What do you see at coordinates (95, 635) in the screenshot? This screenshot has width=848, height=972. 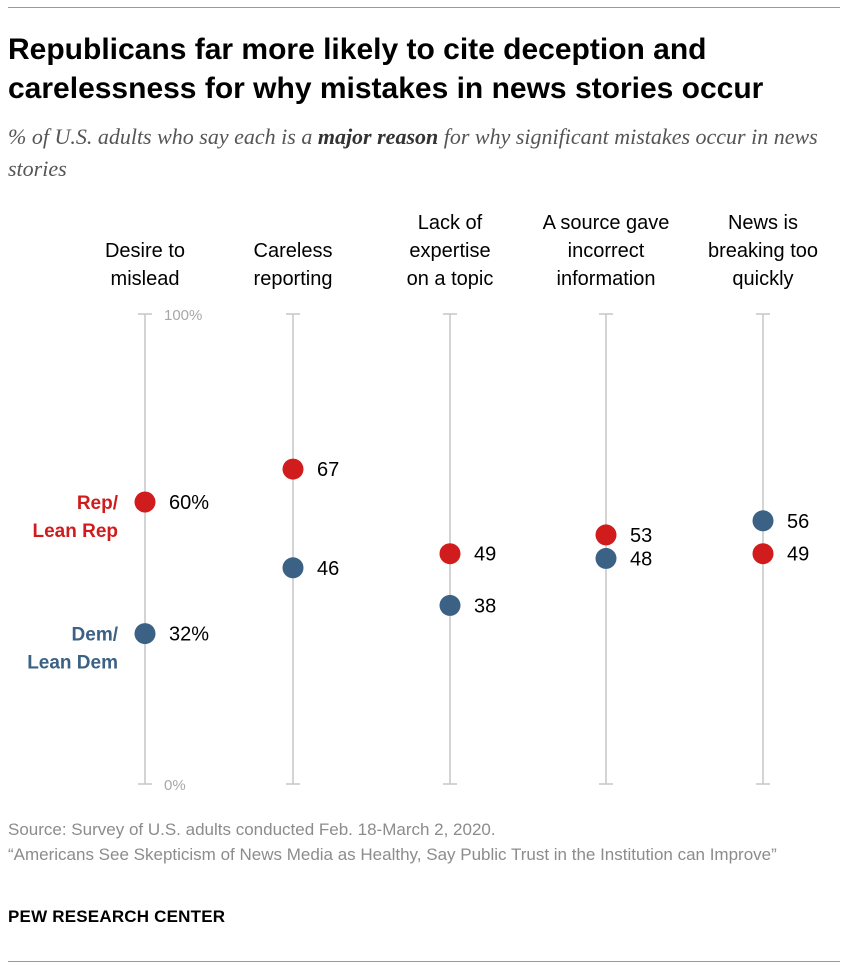 I see `dem-series-label-line-1: Dem/` at bounding box center [95, 635].